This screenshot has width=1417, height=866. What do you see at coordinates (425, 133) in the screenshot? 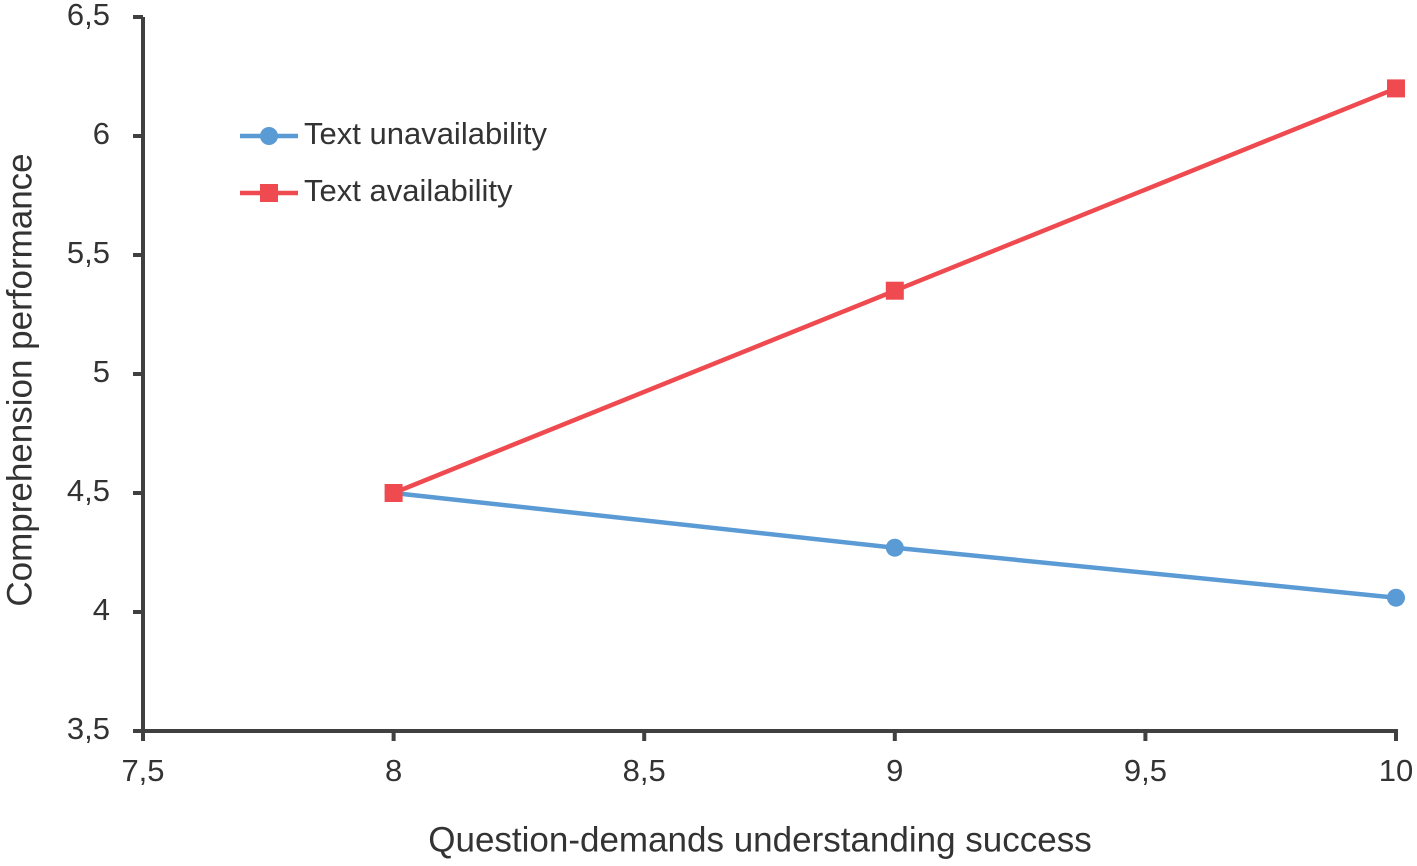
I see `legend-label: Text unavailability` at bounding box center [425, 133].